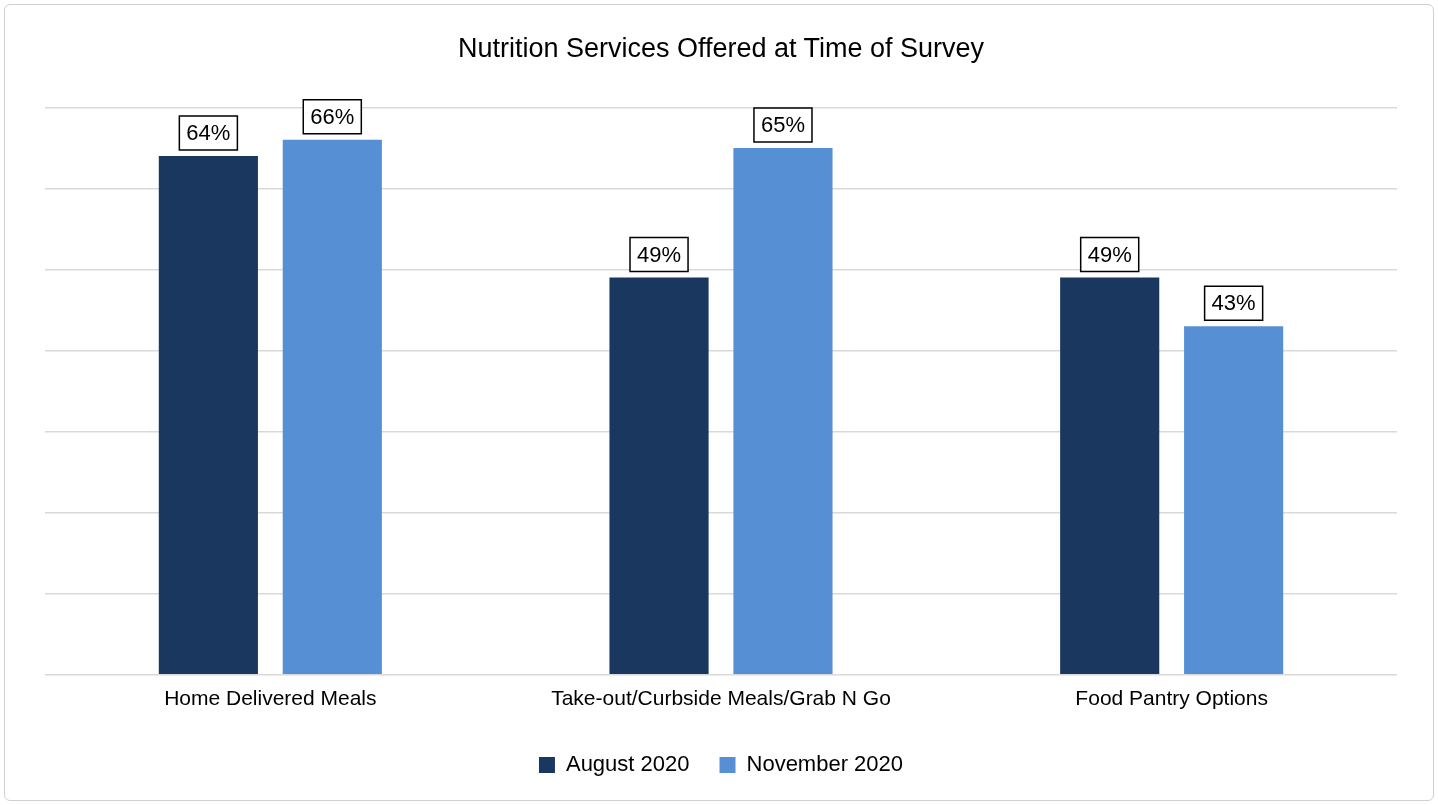 The width and height of the screenshot is (1438, 805). Describe the element at coordinates (721, 47) in the screenshot. I see `chart-title: Nutrition Services Offered at Time of Survey` at that location.